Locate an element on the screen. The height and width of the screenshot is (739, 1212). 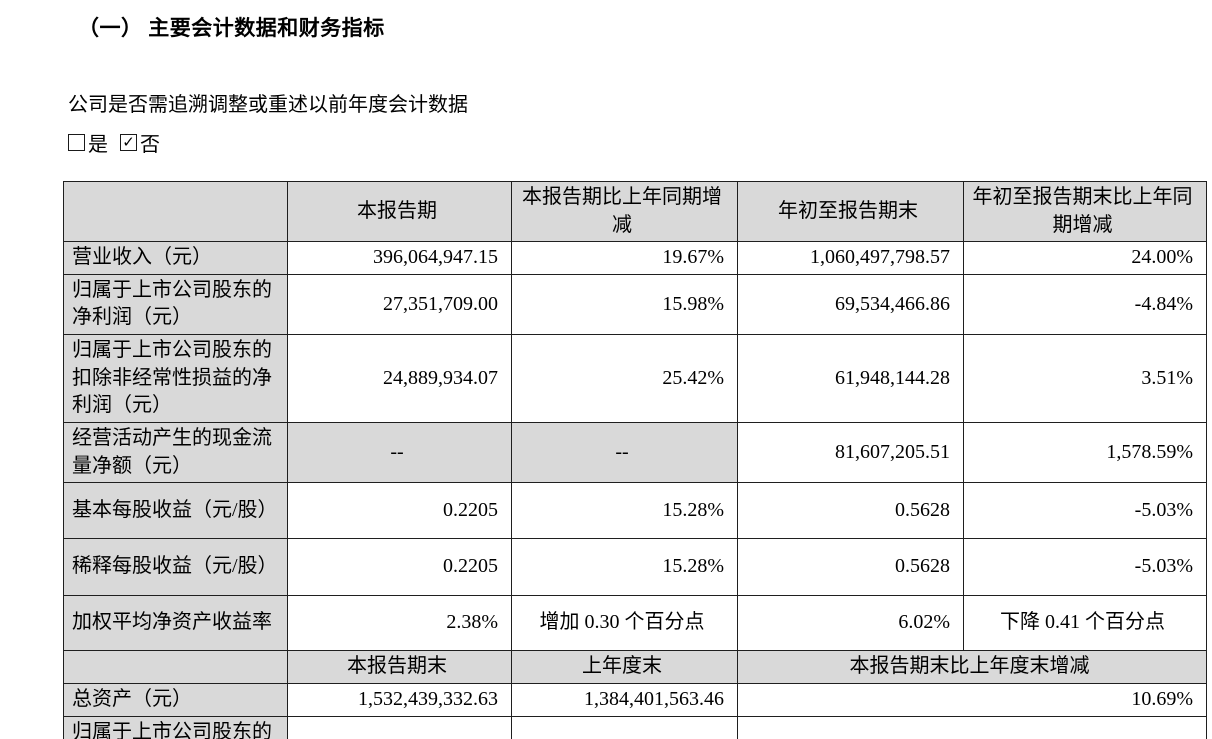
row-label-cell: 总资产（元） is located at coordinates (175, 699).